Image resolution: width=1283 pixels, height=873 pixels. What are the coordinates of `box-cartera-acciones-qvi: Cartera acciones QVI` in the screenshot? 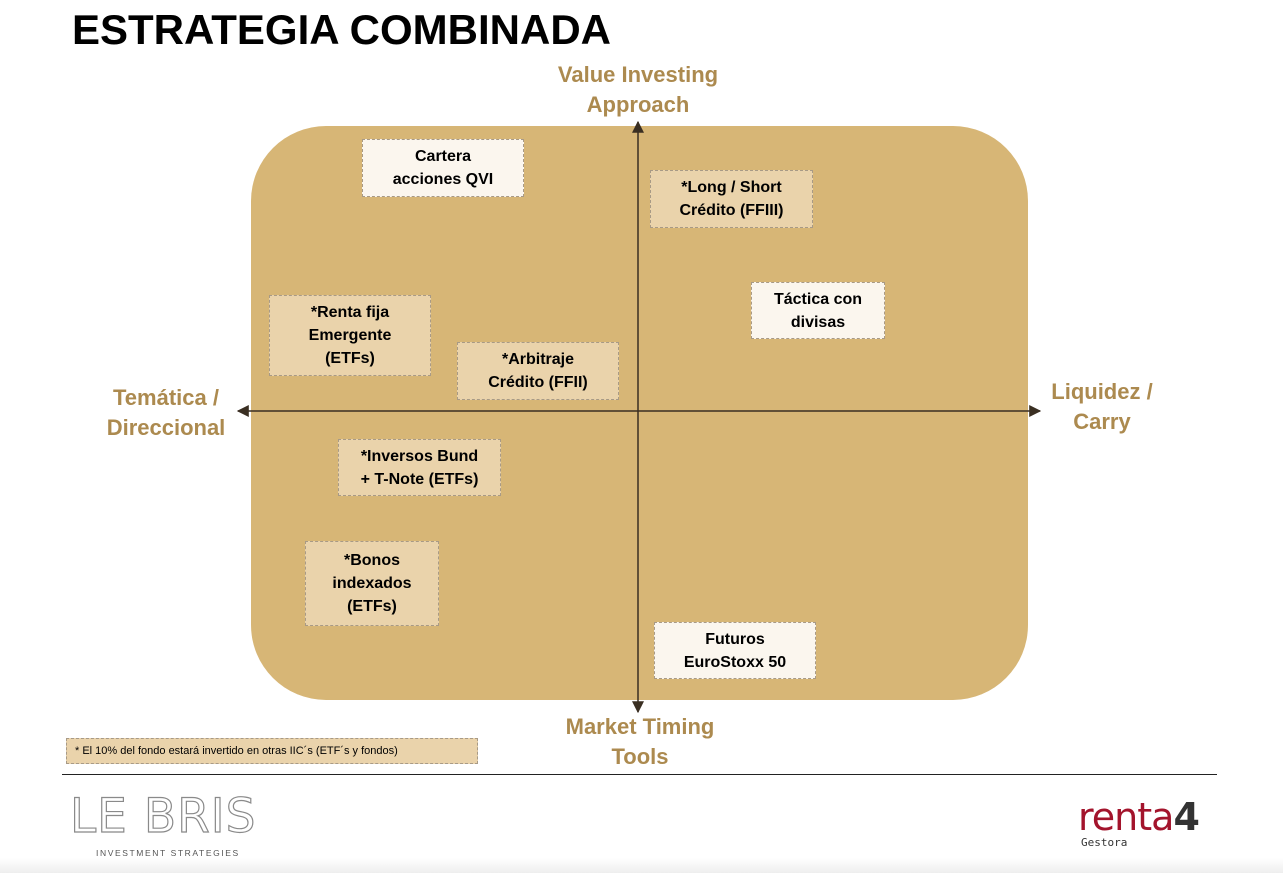 It's located at (443, 168).